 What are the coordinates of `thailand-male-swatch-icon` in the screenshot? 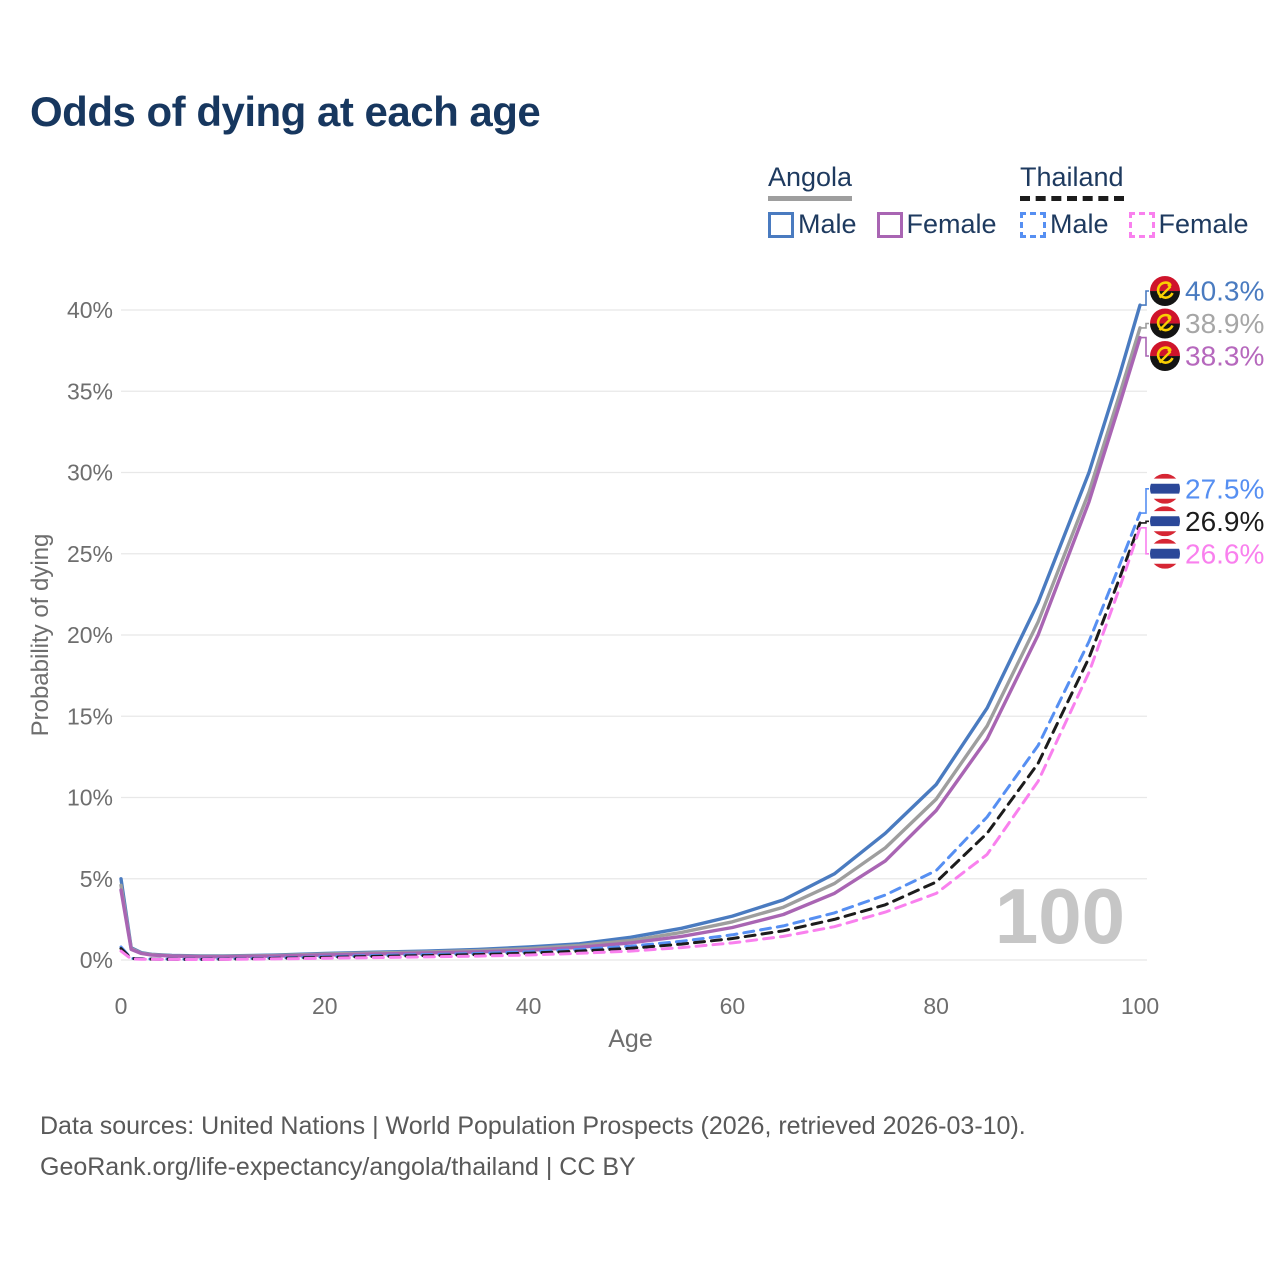 It's located at (1033, 224).